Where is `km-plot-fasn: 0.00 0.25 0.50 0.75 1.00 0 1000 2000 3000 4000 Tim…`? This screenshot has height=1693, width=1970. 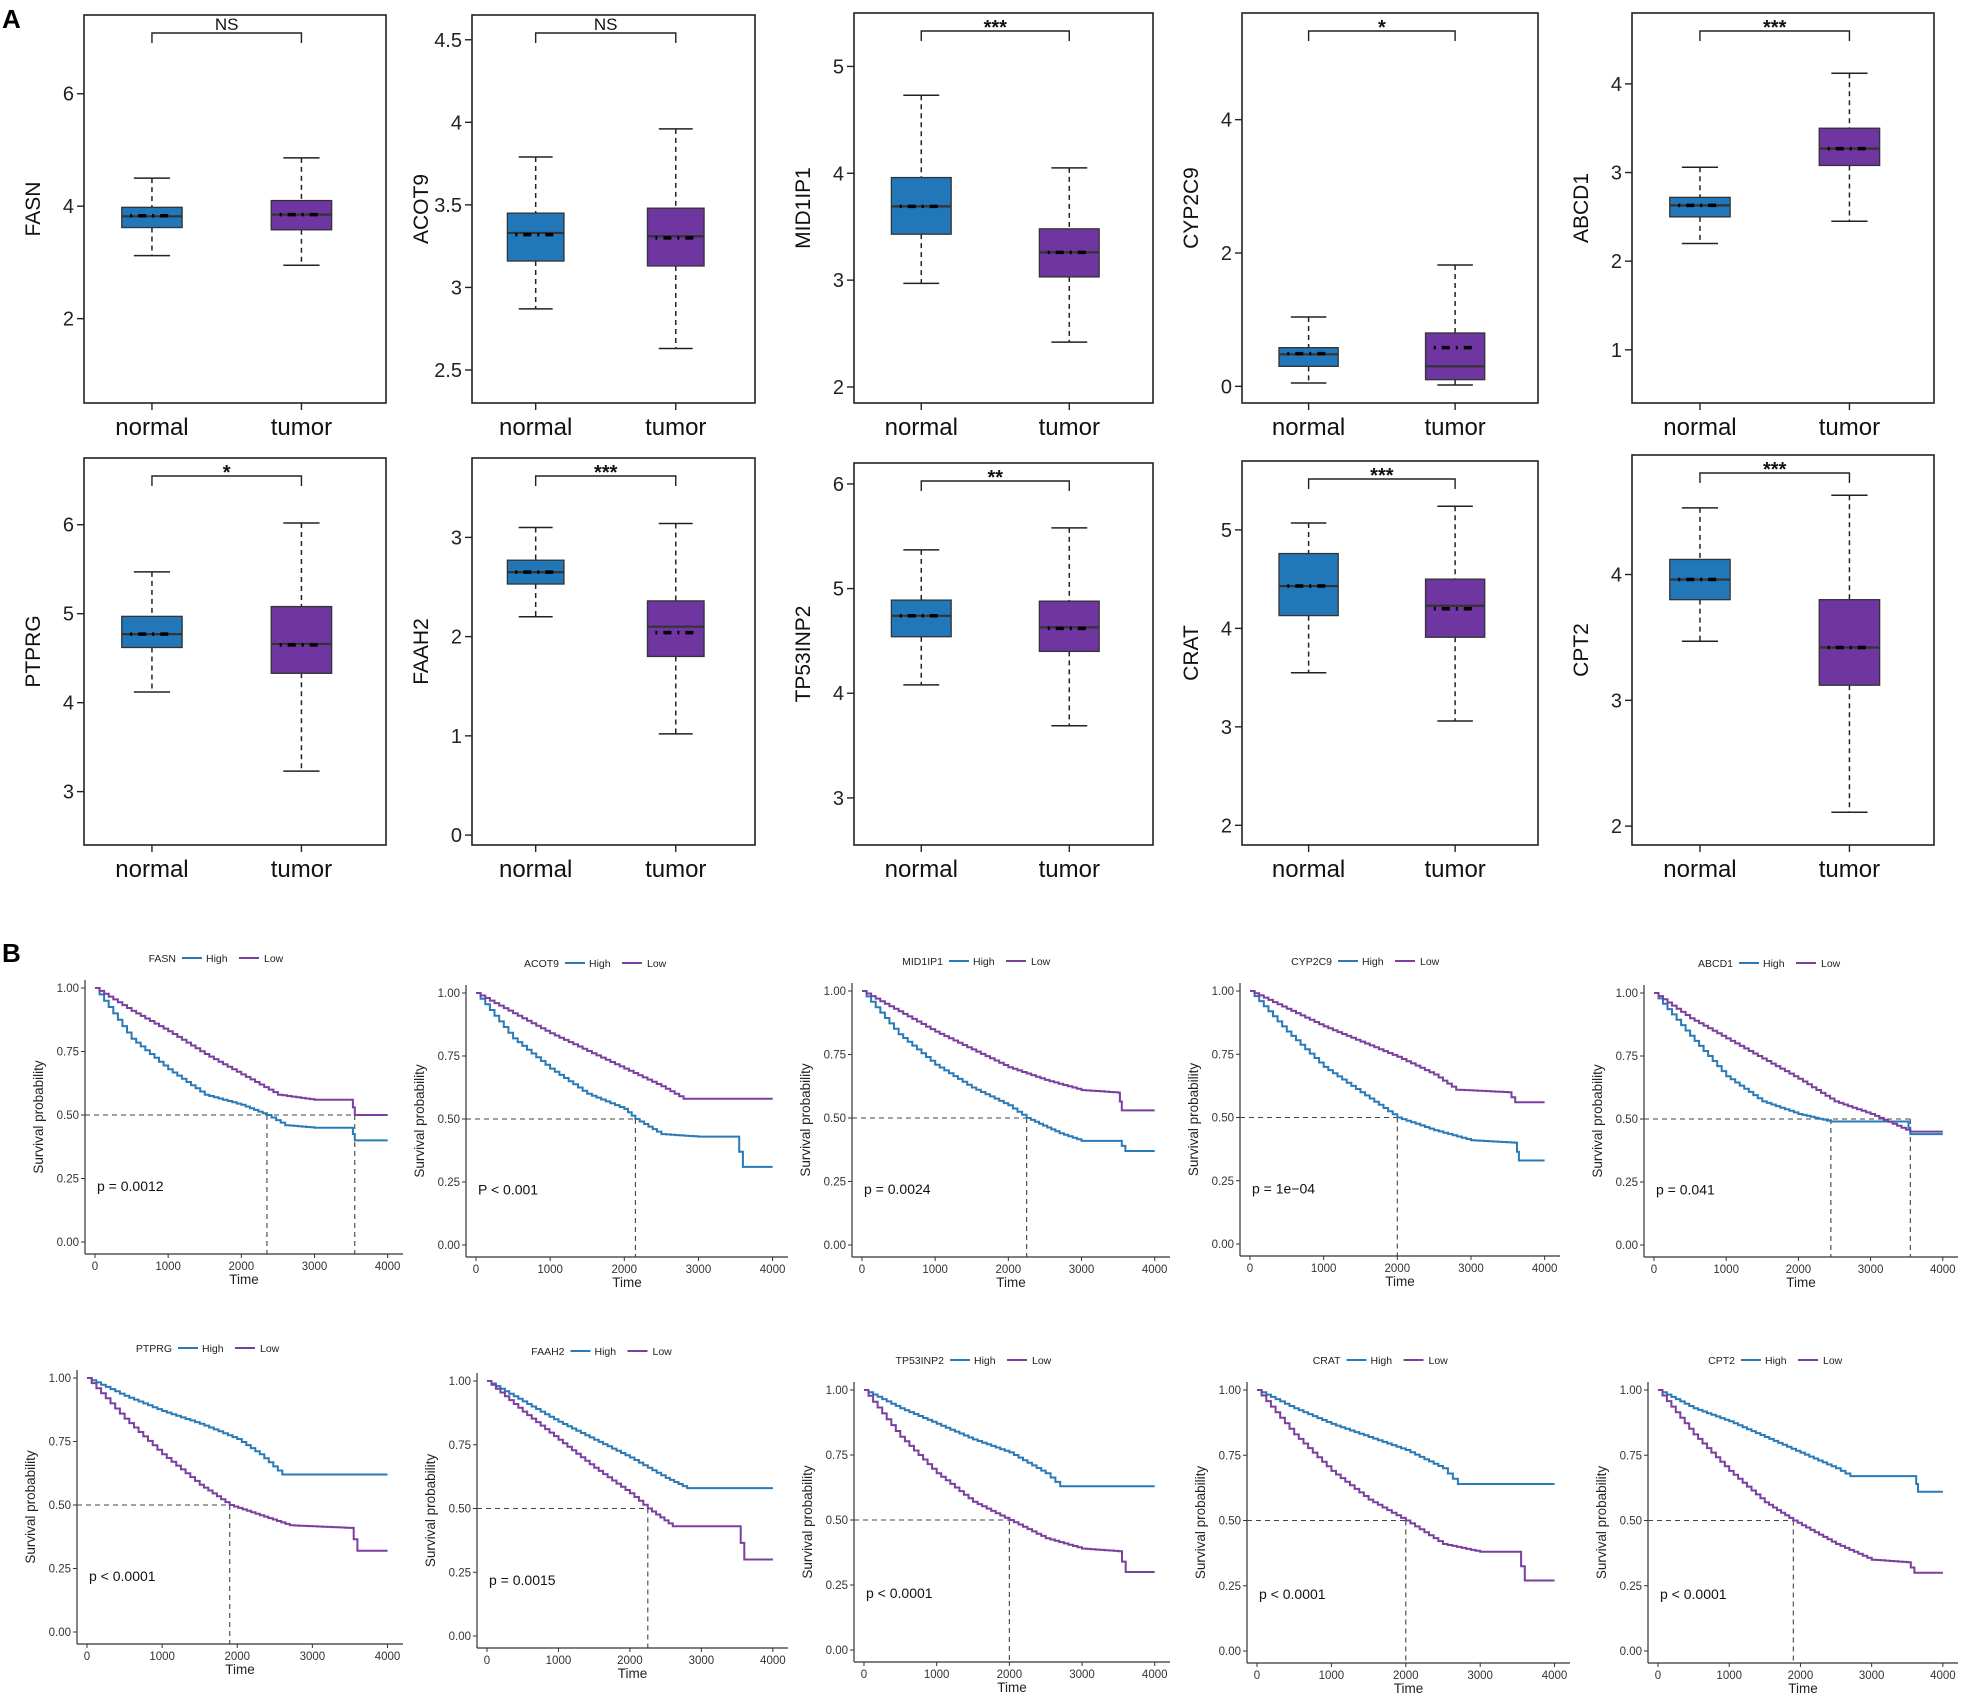
km-plot-fasn: 0.00 0.25 0.50 0.75 1.00 0 1000 2000 3000 4000 Tim… is located at coordinates (217, 1120).